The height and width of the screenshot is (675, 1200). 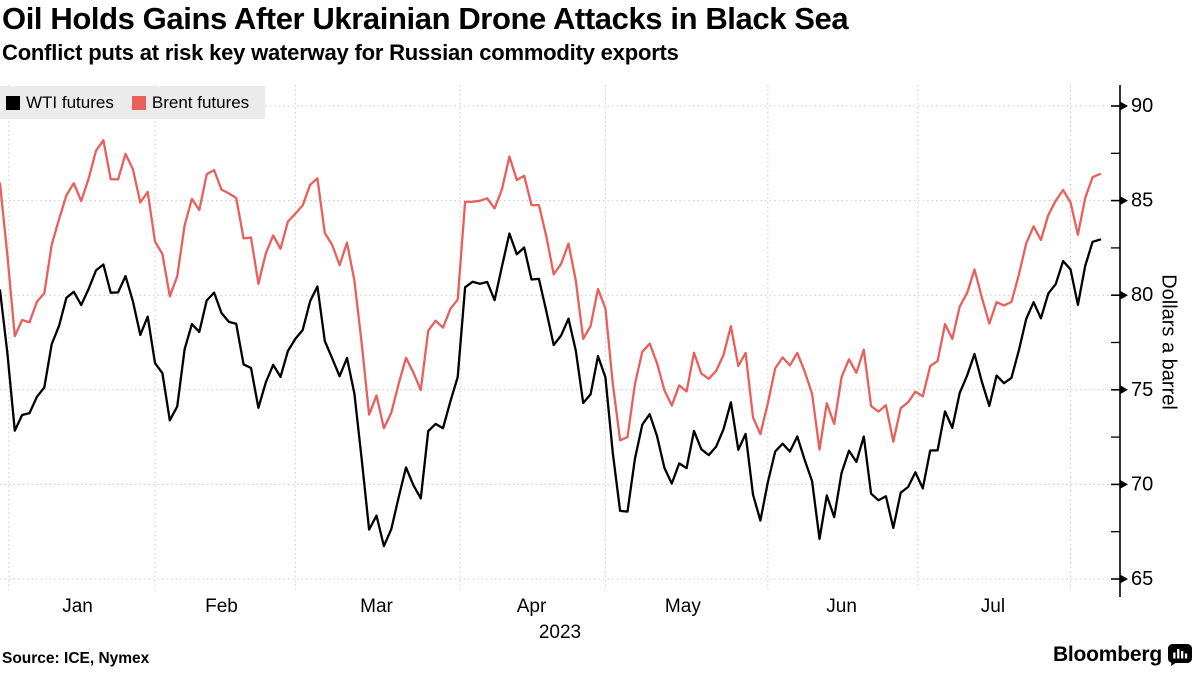 I want to click on y-tick-label-75: 75, so click(x=1142, y=390).